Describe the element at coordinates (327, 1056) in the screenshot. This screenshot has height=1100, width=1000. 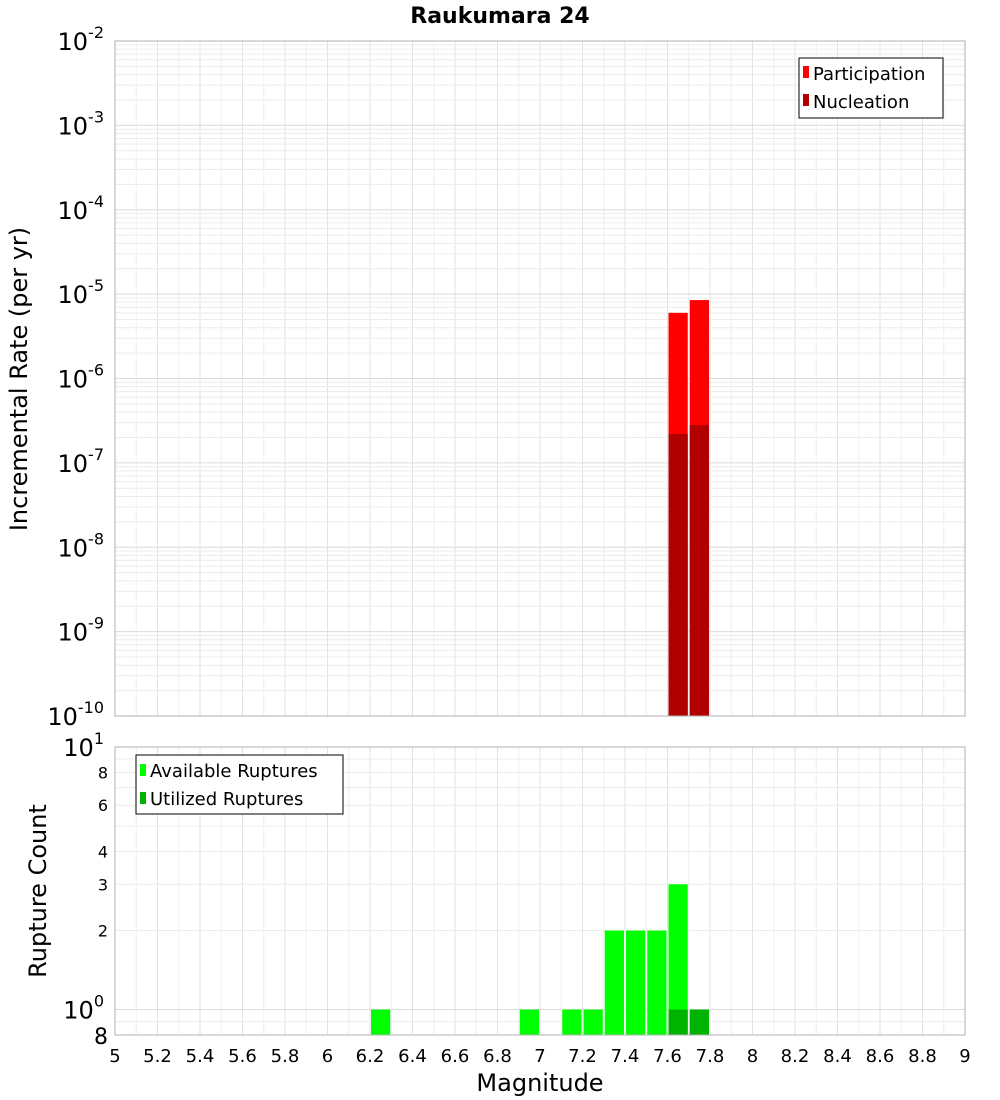
I see `x-tick-label: 6` at that location.